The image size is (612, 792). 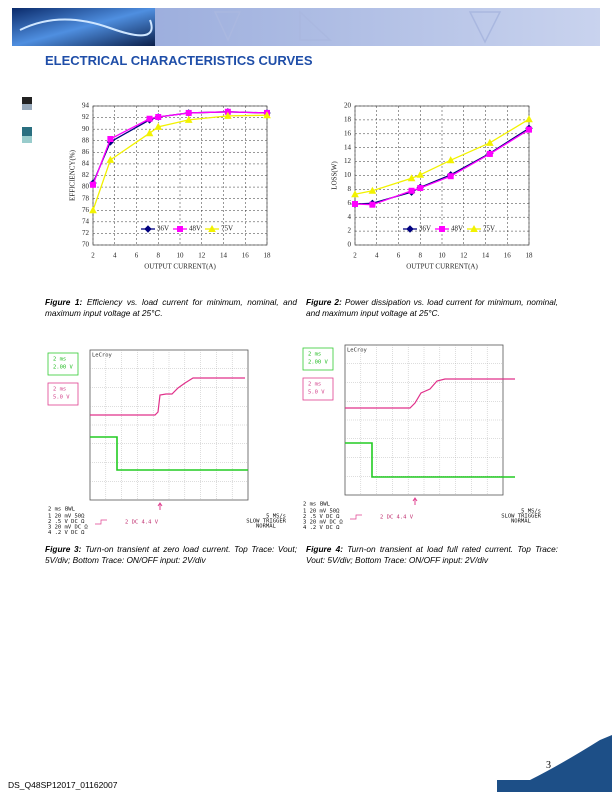 I want to click on legend-label: 36V, so click(x=163, y=229).